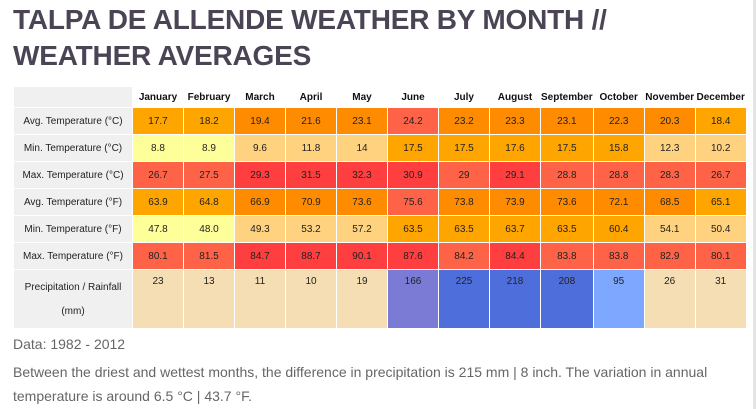 The width and height of the screenshot is (756, 409). I want to click on data-range: Data: 1982 - 2012, so click(69, 344).